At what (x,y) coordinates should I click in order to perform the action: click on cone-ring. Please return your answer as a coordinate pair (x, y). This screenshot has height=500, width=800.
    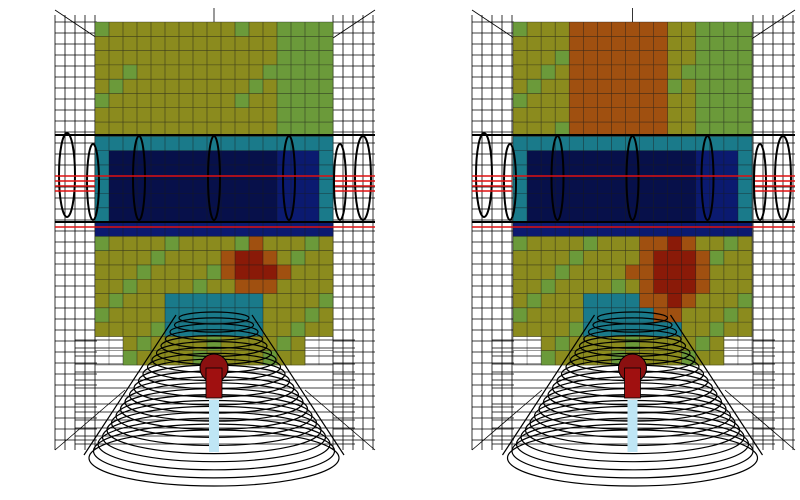
    Looking at the image, I should click on (214, 332).